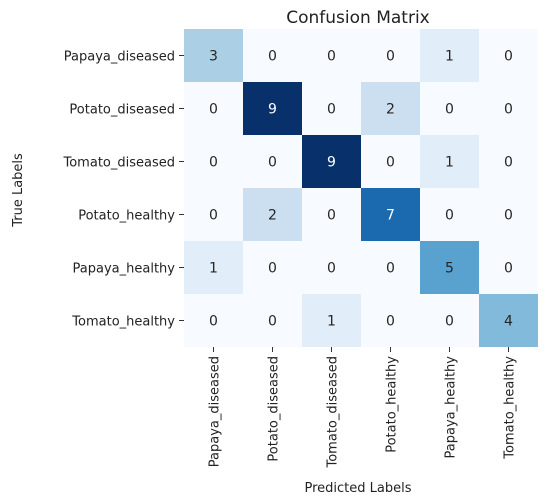 Image resolution: width=550 pixels, height=502 pixels. Describe the element at coordinates (18, 190) in the screenshot. I see `y-axis-label: True Labels` at that location.